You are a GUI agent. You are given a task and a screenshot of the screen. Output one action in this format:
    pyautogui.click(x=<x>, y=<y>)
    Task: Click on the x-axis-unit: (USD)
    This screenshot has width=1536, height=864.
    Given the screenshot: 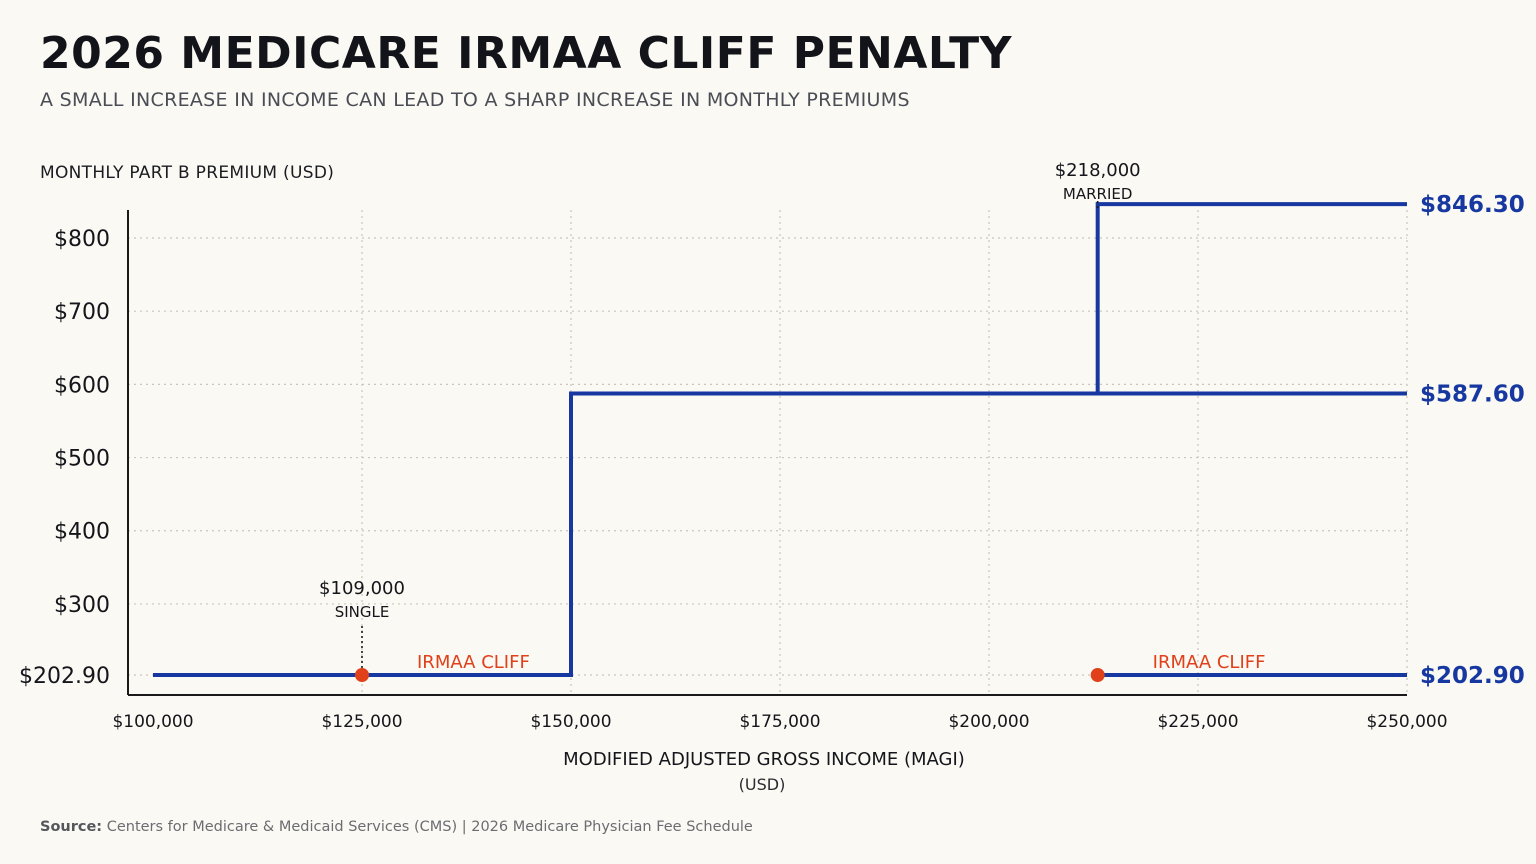 What is the action you would take?
    pyautogui.click(x=762, y=784)
    